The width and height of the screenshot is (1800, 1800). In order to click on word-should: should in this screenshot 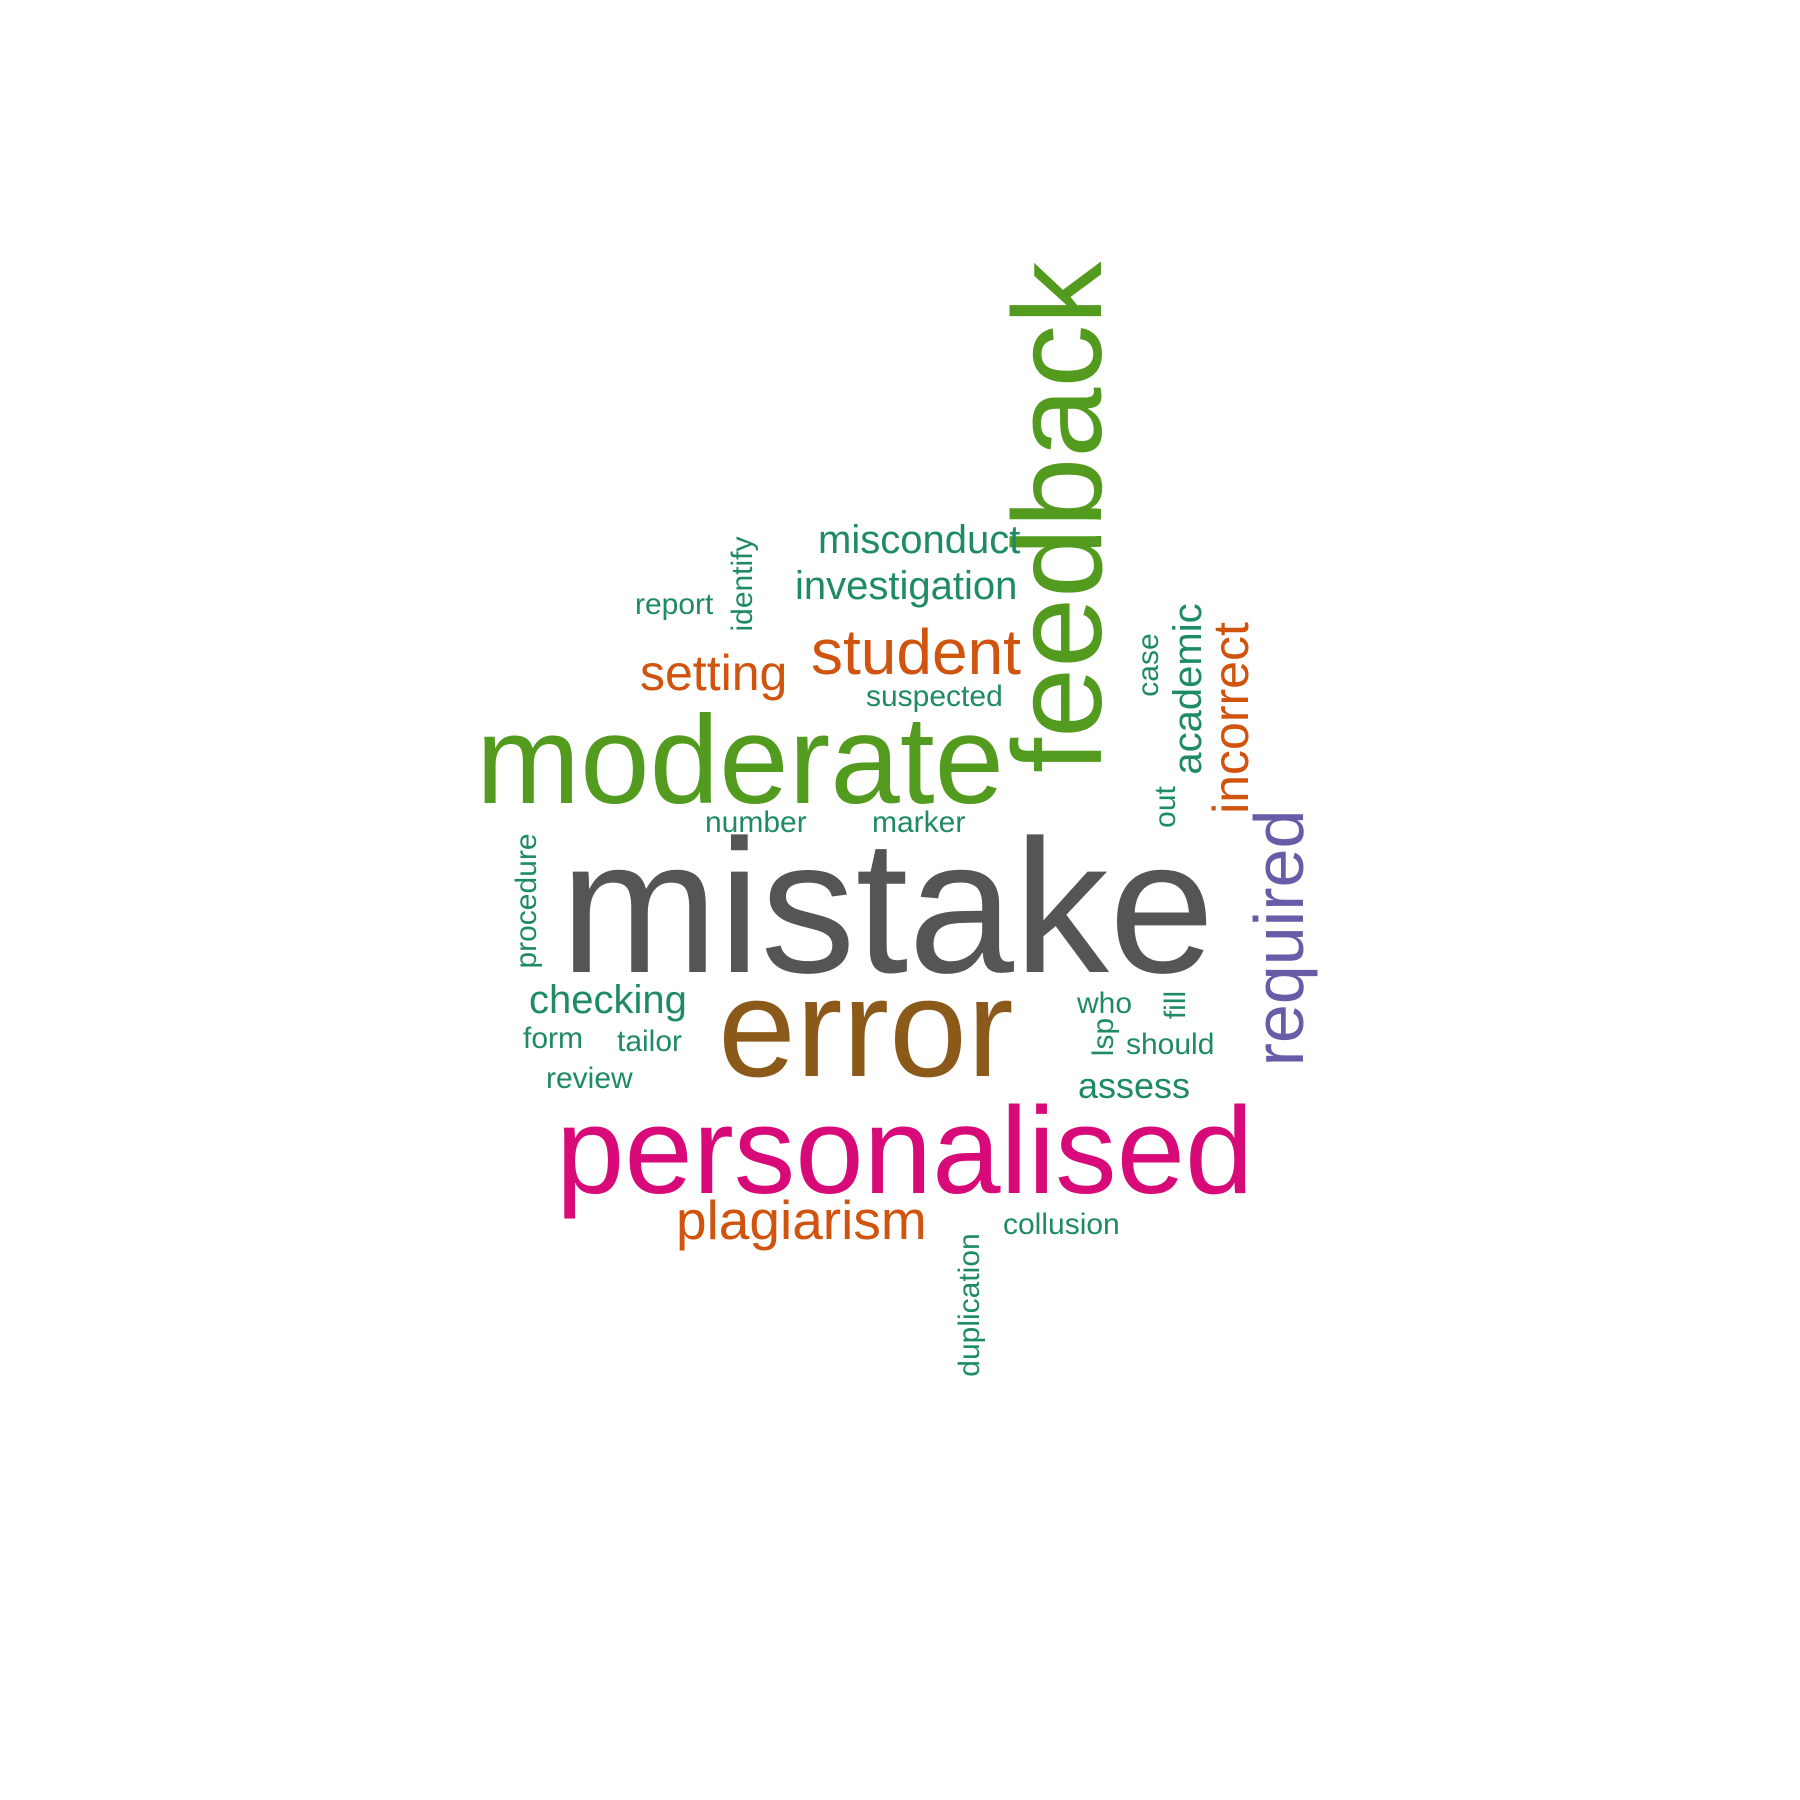, I will do `click(1170, 1044)`.